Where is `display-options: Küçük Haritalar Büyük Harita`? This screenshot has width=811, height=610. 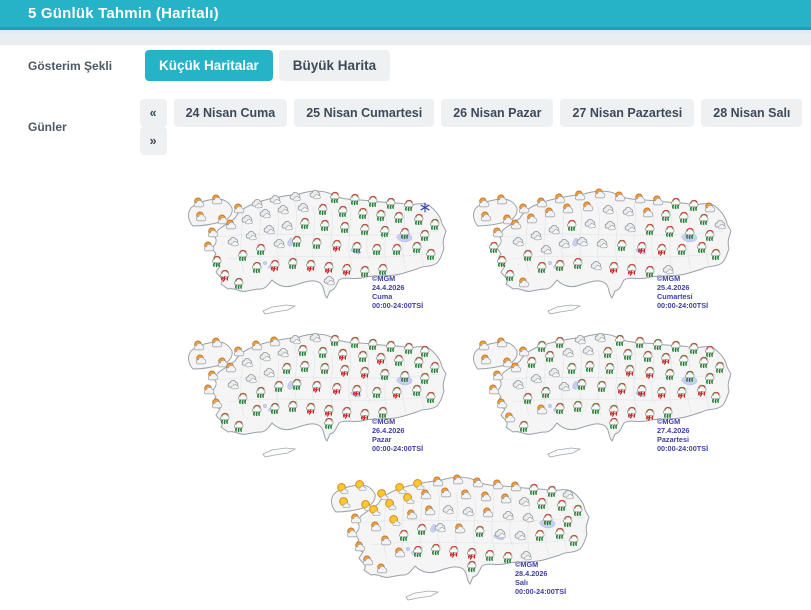
display-options: Küçük Haritalar Büyük Harita is located at coordinates (270, 65).